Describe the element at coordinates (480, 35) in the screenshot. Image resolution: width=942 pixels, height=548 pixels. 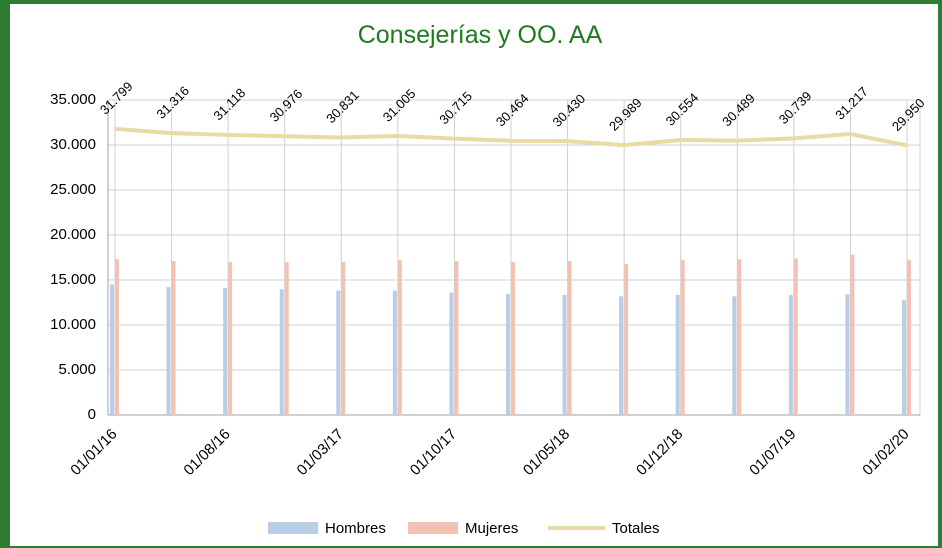
I see `chart-title: Consejerías y OO. AA` at that location.